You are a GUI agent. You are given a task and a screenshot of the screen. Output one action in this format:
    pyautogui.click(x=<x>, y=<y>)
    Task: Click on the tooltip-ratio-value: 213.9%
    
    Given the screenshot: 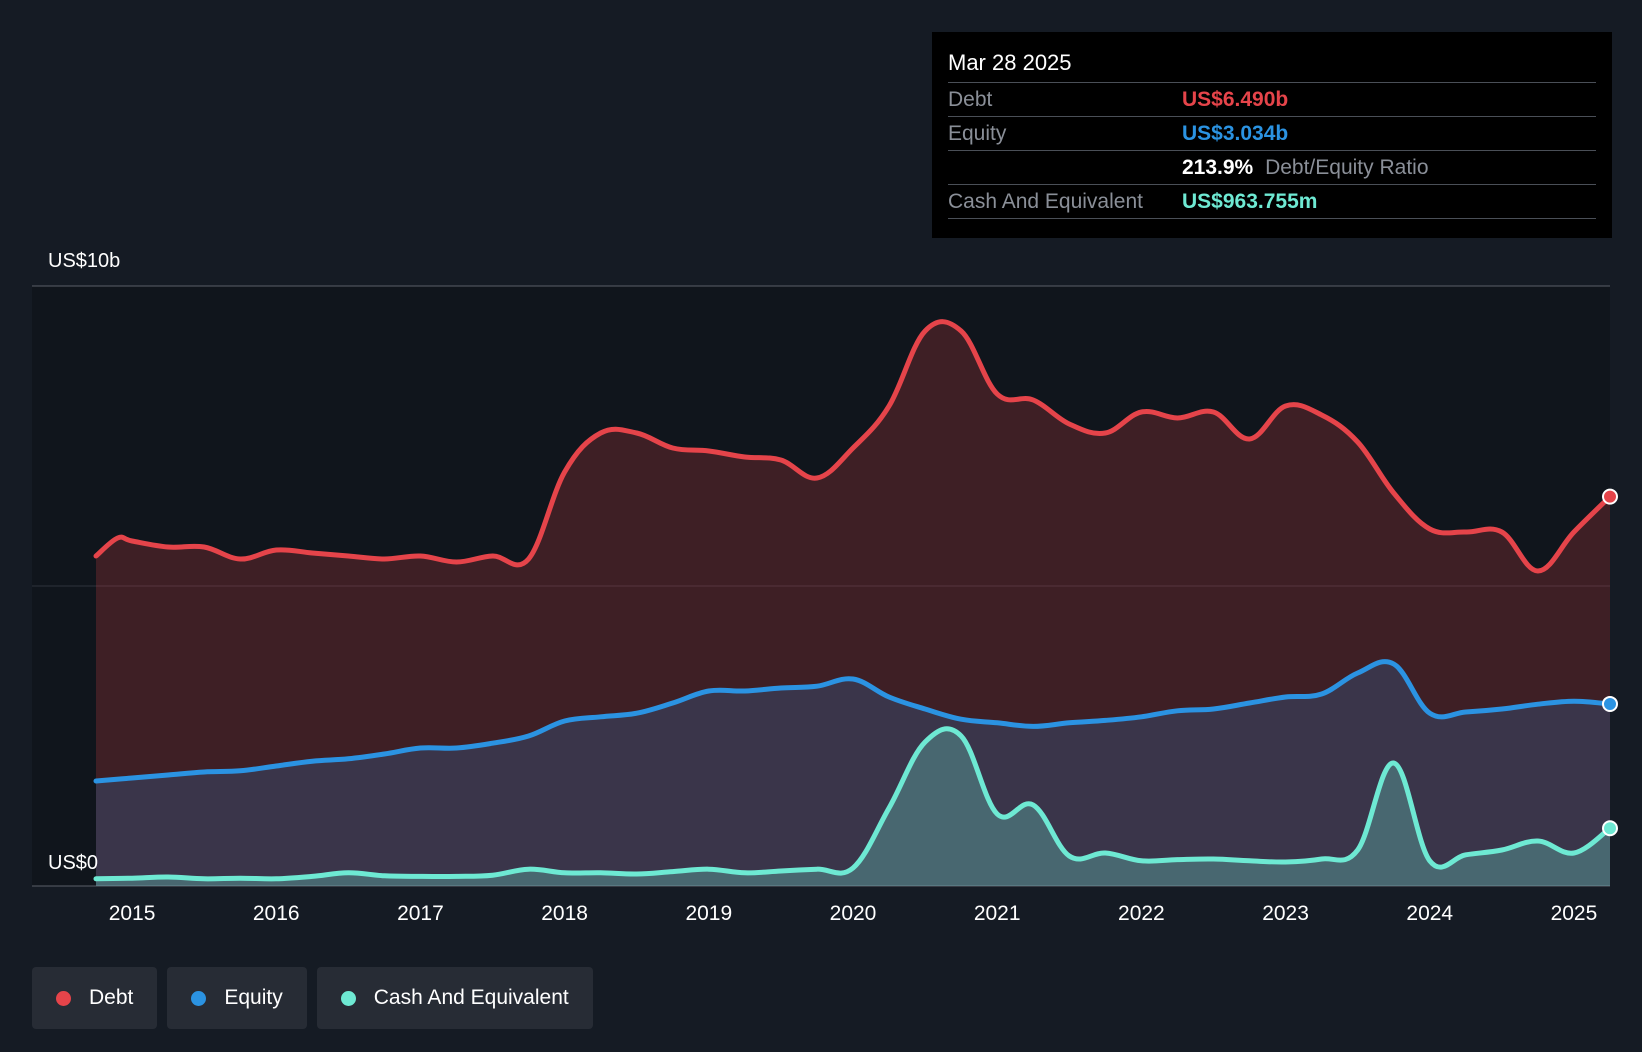 What is the action you would take?
    pyautogui.click(x=1218, y=167)
    